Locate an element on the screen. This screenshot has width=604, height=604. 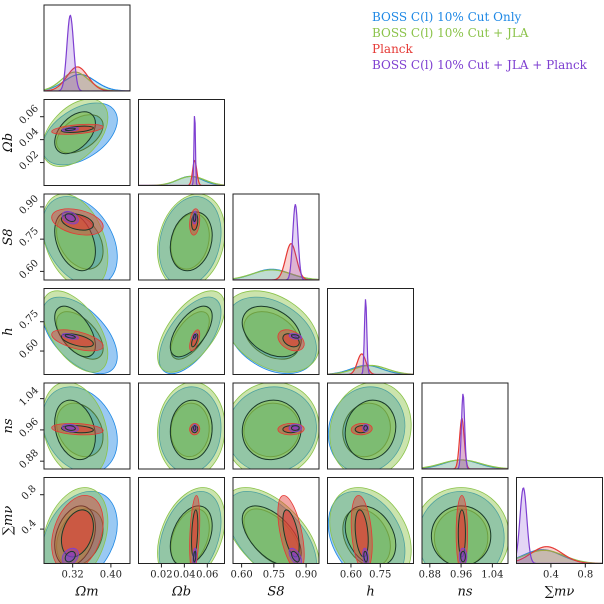
y-tick-label-mnu-0: 0.4 is located at coordinates (29, 527).